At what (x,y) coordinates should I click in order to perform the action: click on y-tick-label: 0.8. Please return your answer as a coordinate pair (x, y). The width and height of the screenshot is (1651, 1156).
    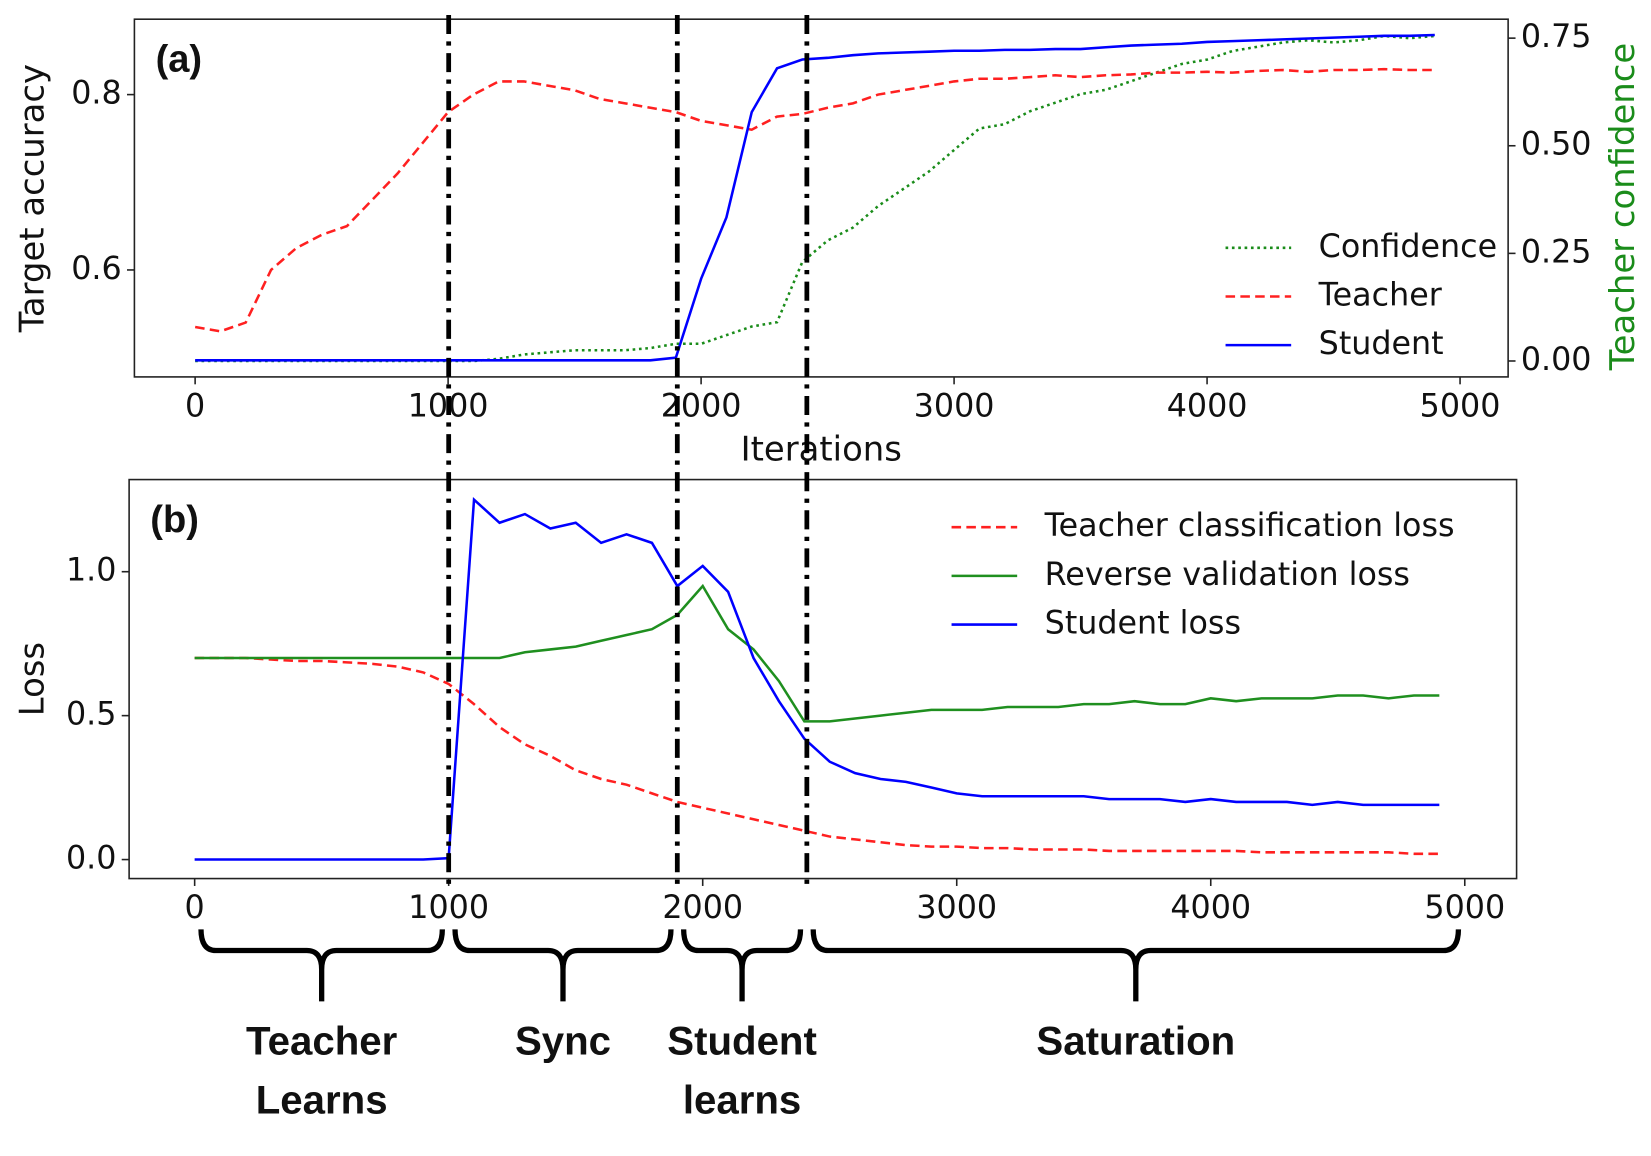
    Looking at the image, I should click on (96, 94).